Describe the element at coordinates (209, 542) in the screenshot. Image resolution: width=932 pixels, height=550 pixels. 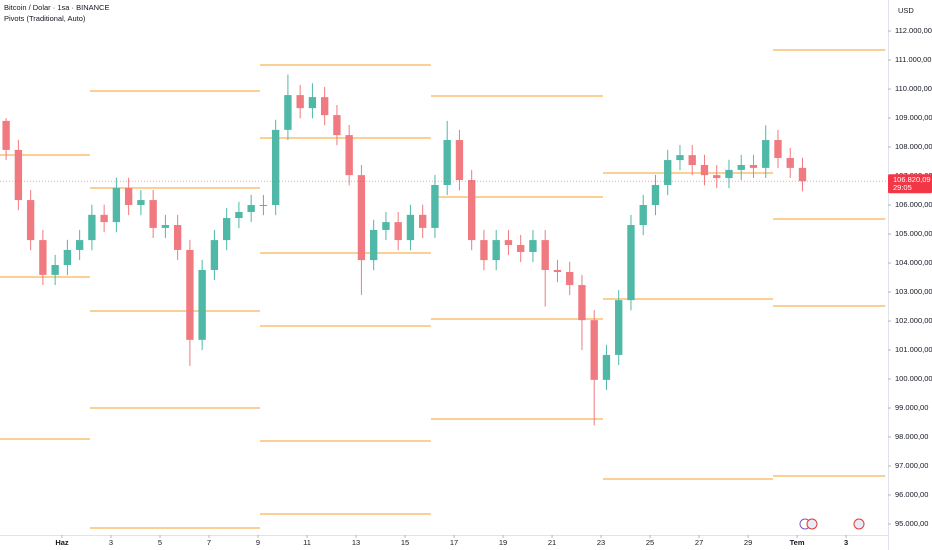
I see `x-tick-label: 7` at that location.